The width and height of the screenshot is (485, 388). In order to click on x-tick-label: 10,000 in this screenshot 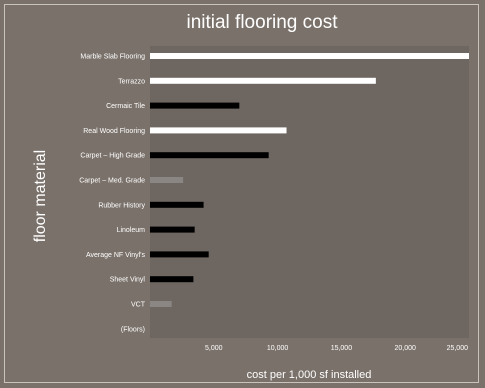, I will do `click(278, 348)`.